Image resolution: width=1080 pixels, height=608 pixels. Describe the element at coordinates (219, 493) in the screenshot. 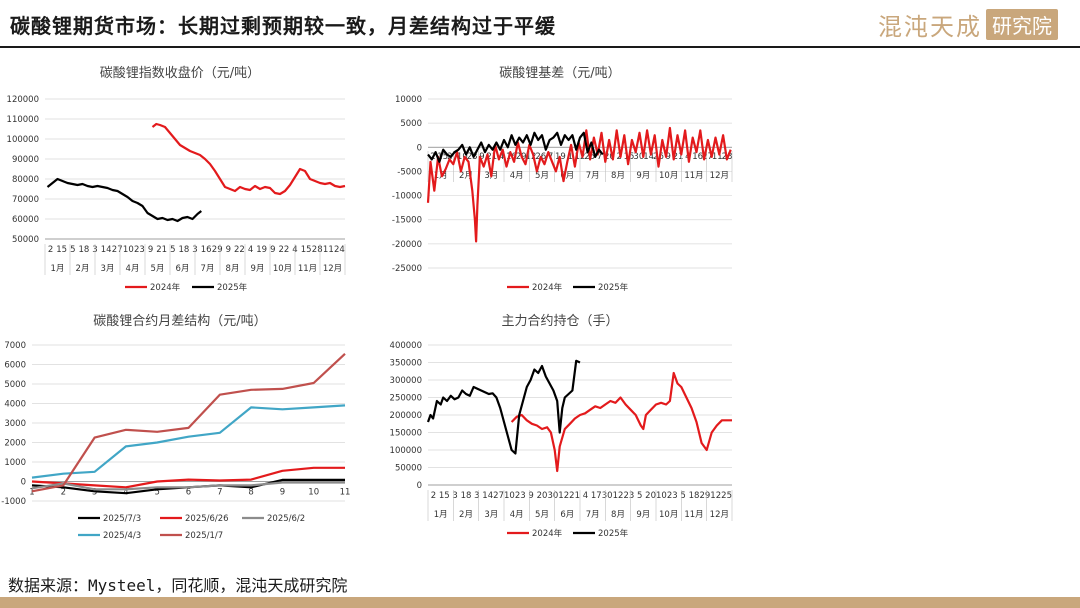

I see `x-tick-label: 7` at that location.